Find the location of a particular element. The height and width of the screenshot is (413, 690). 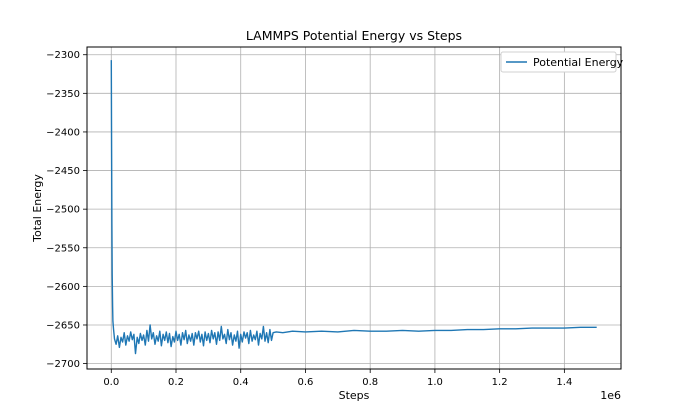

y-tick-label: −2300 is located at coordinates (63, 55).